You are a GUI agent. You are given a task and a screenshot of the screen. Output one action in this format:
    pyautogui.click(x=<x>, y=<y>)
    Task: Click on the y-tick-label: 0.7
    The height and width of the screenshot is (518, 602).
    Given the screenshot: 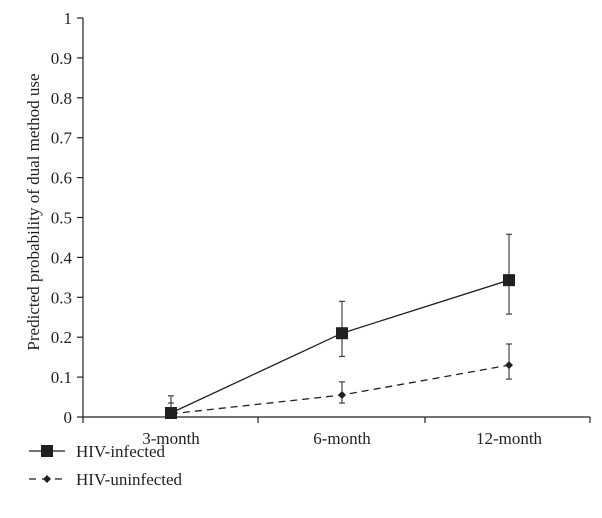 What is the action you would take?
    pyautogui.click(x=62, y=138)
    